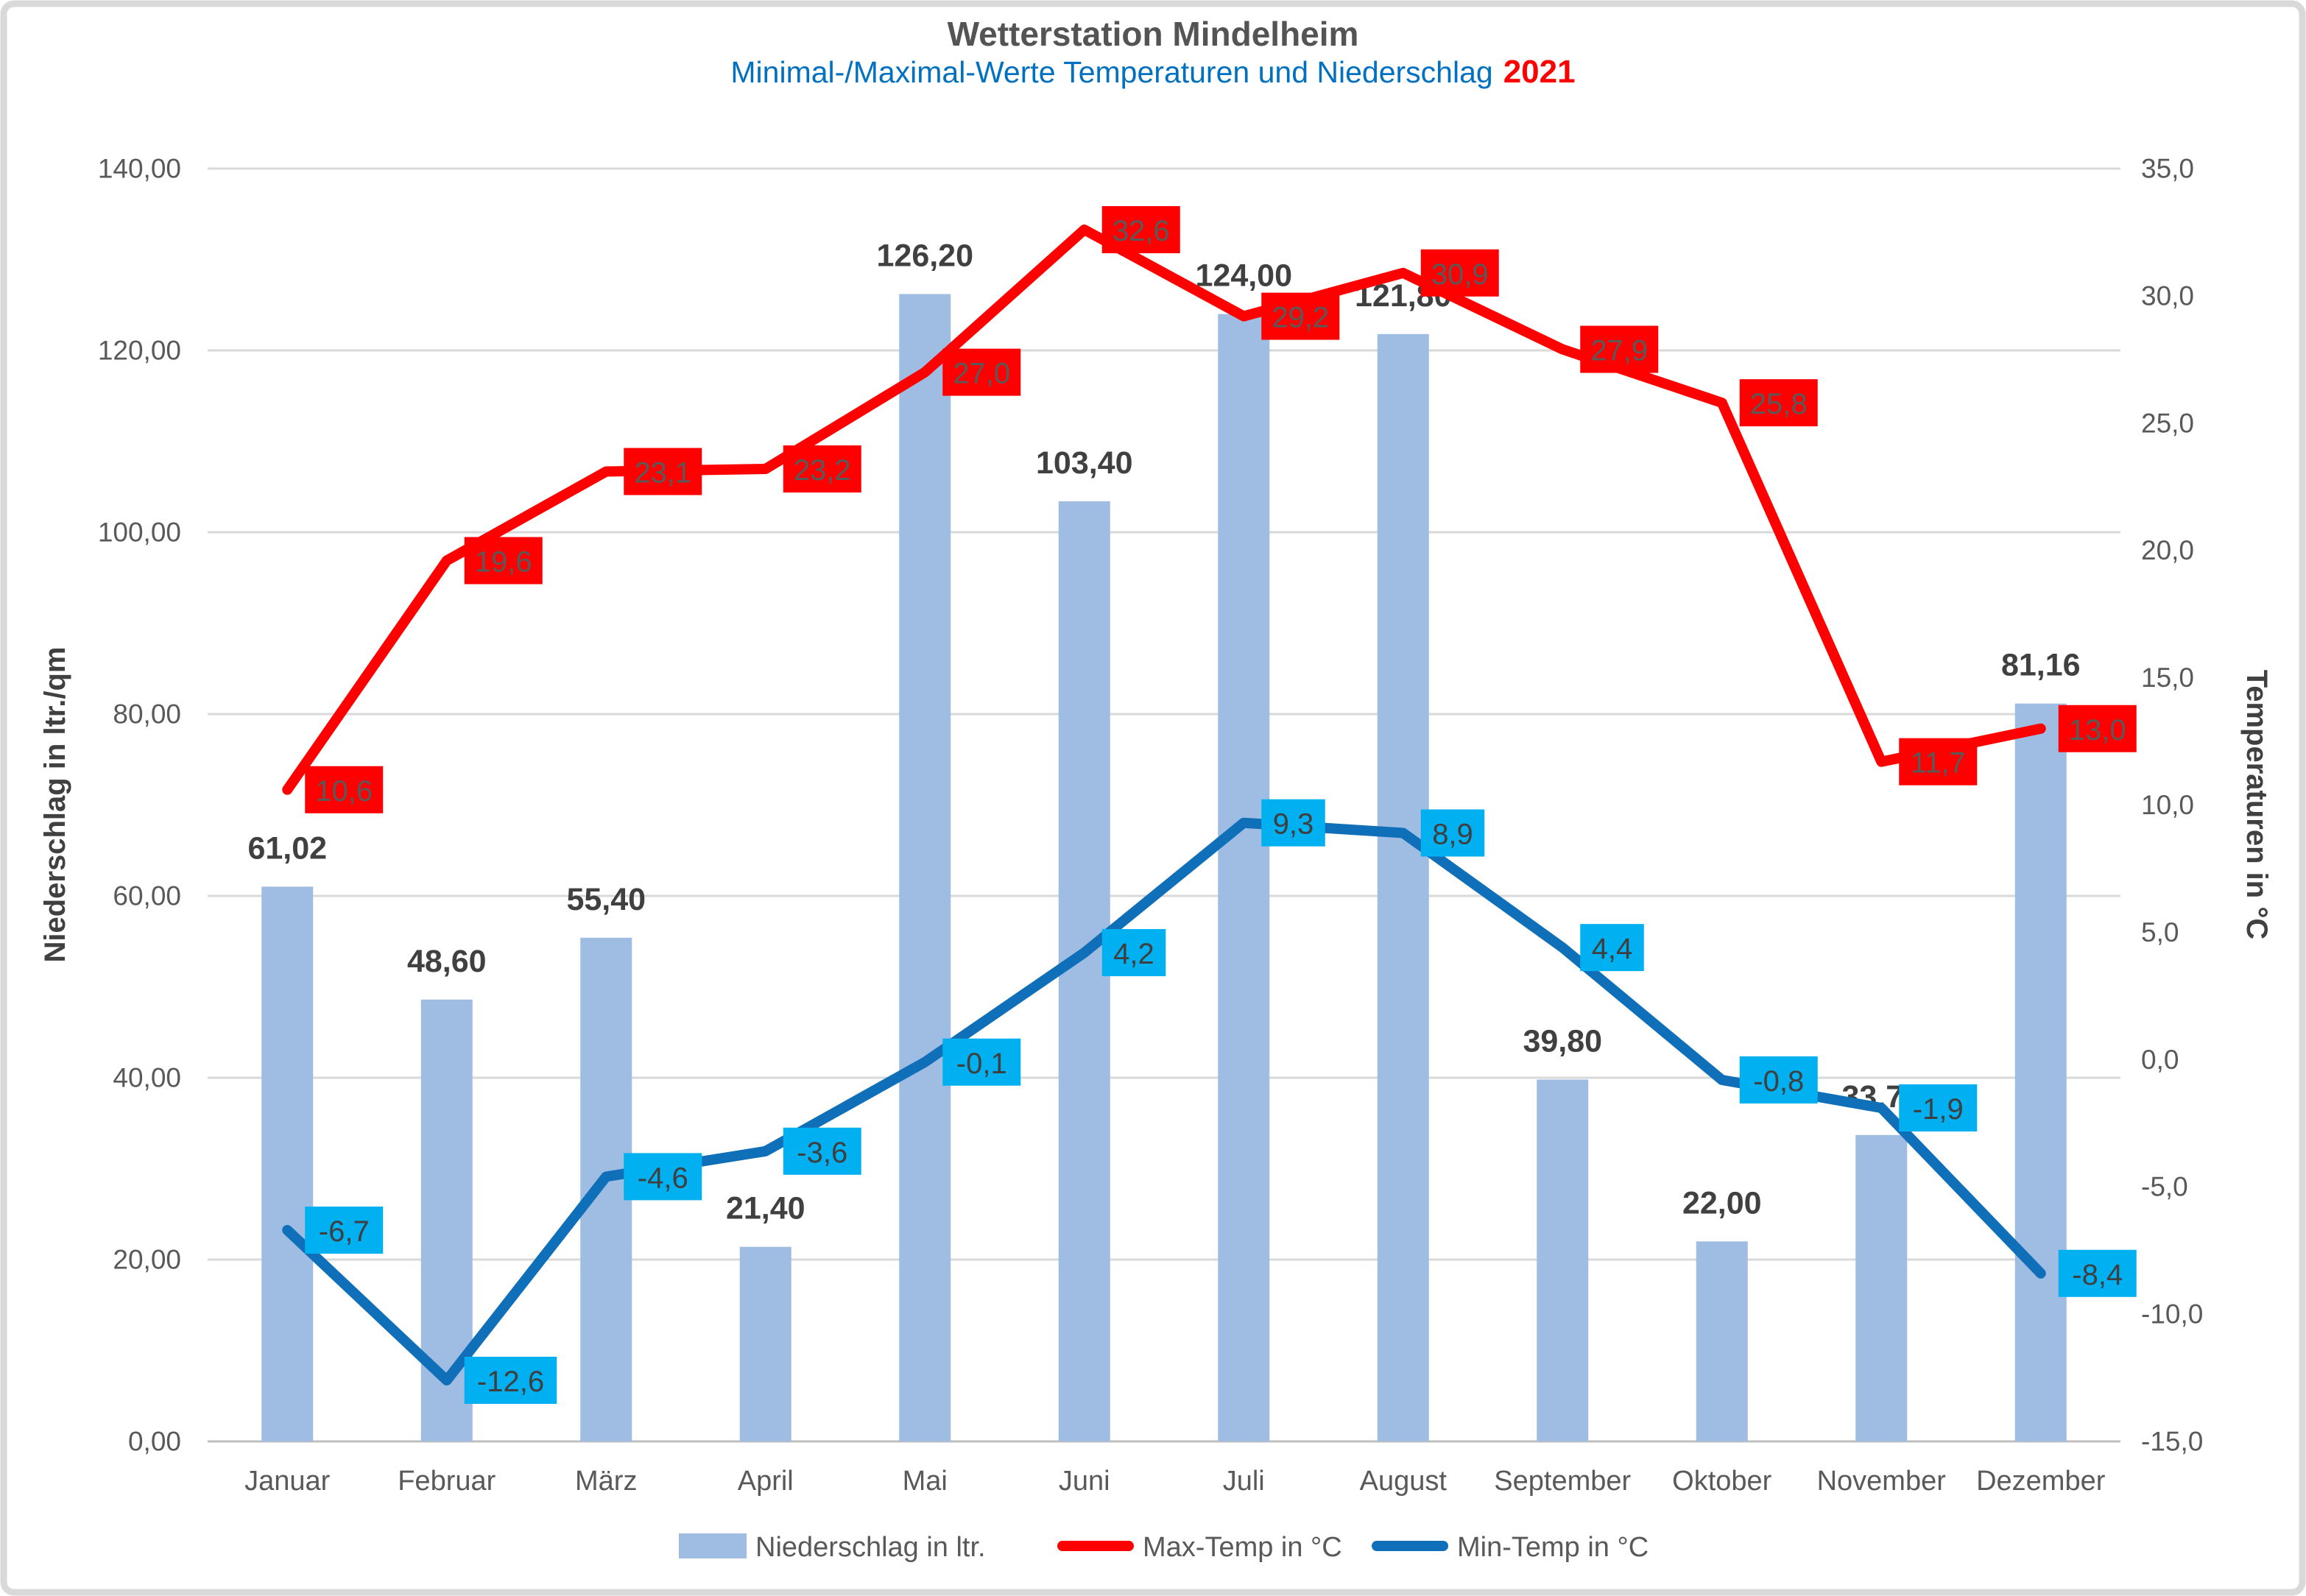  I want to click on min-temp-label-dezember: -8,4, so click(2097, 1273).